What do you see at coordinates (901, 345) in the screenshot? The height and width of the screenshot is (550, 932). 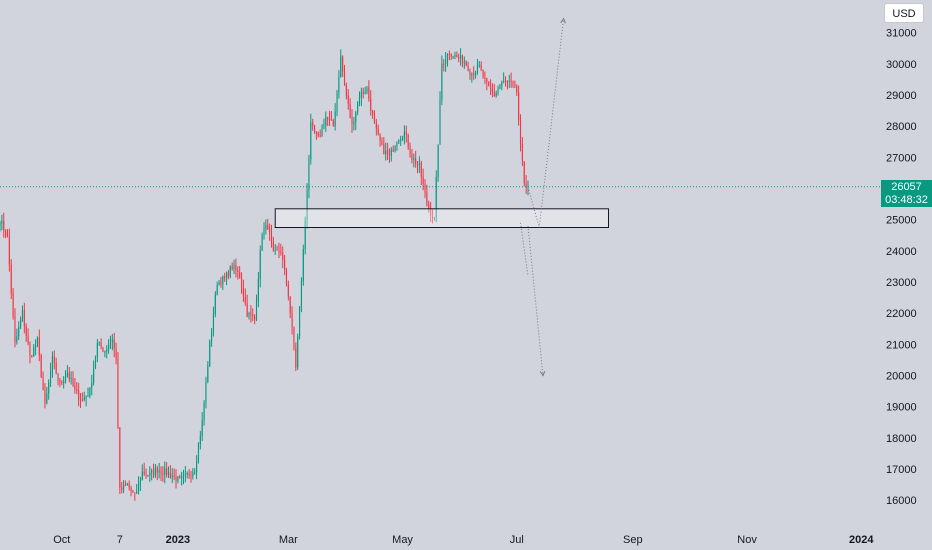 I see `y-tick-label: 21000` at bounding box center [901, 345].